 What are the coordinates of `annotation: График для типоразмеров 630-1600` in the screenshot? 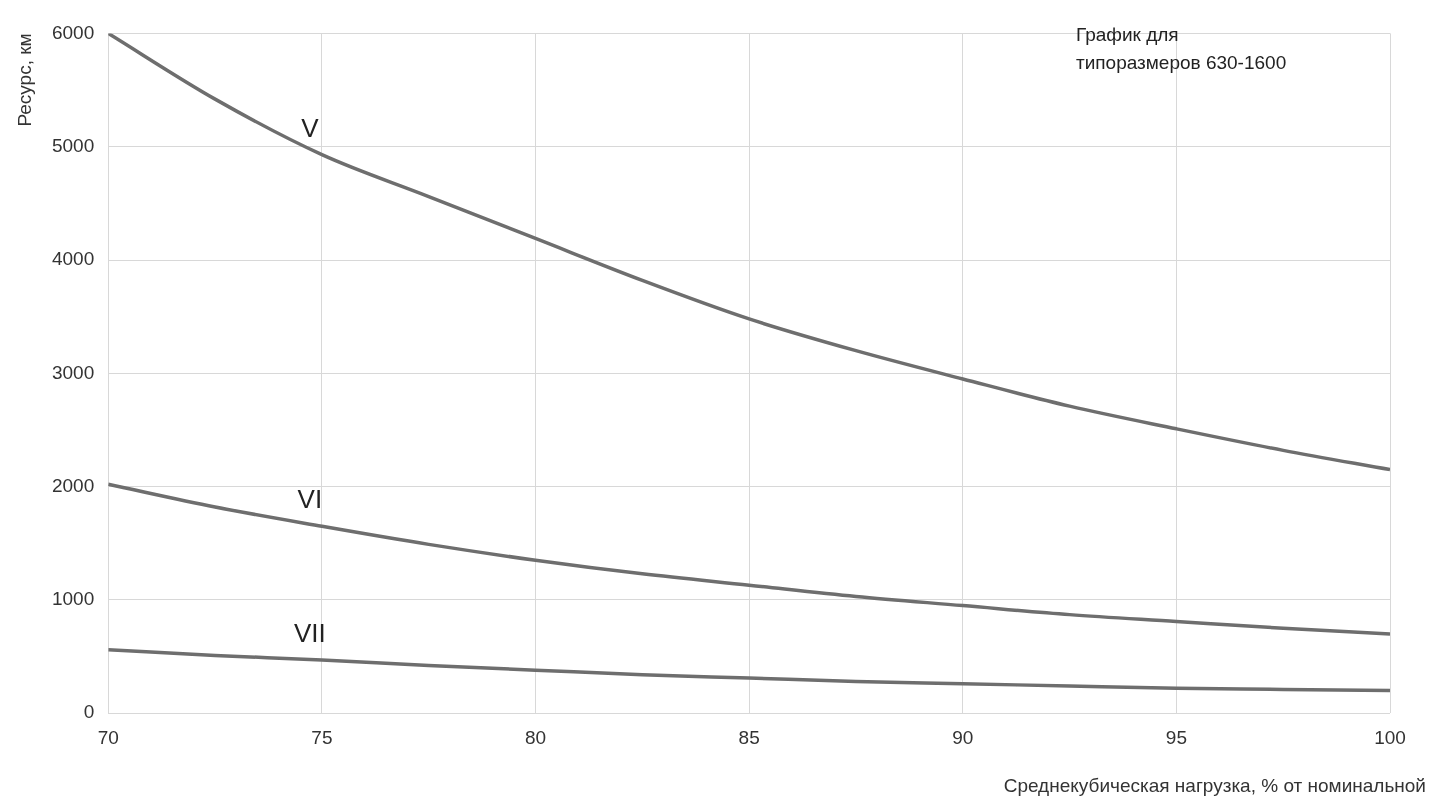 It's located at (1181, 48).